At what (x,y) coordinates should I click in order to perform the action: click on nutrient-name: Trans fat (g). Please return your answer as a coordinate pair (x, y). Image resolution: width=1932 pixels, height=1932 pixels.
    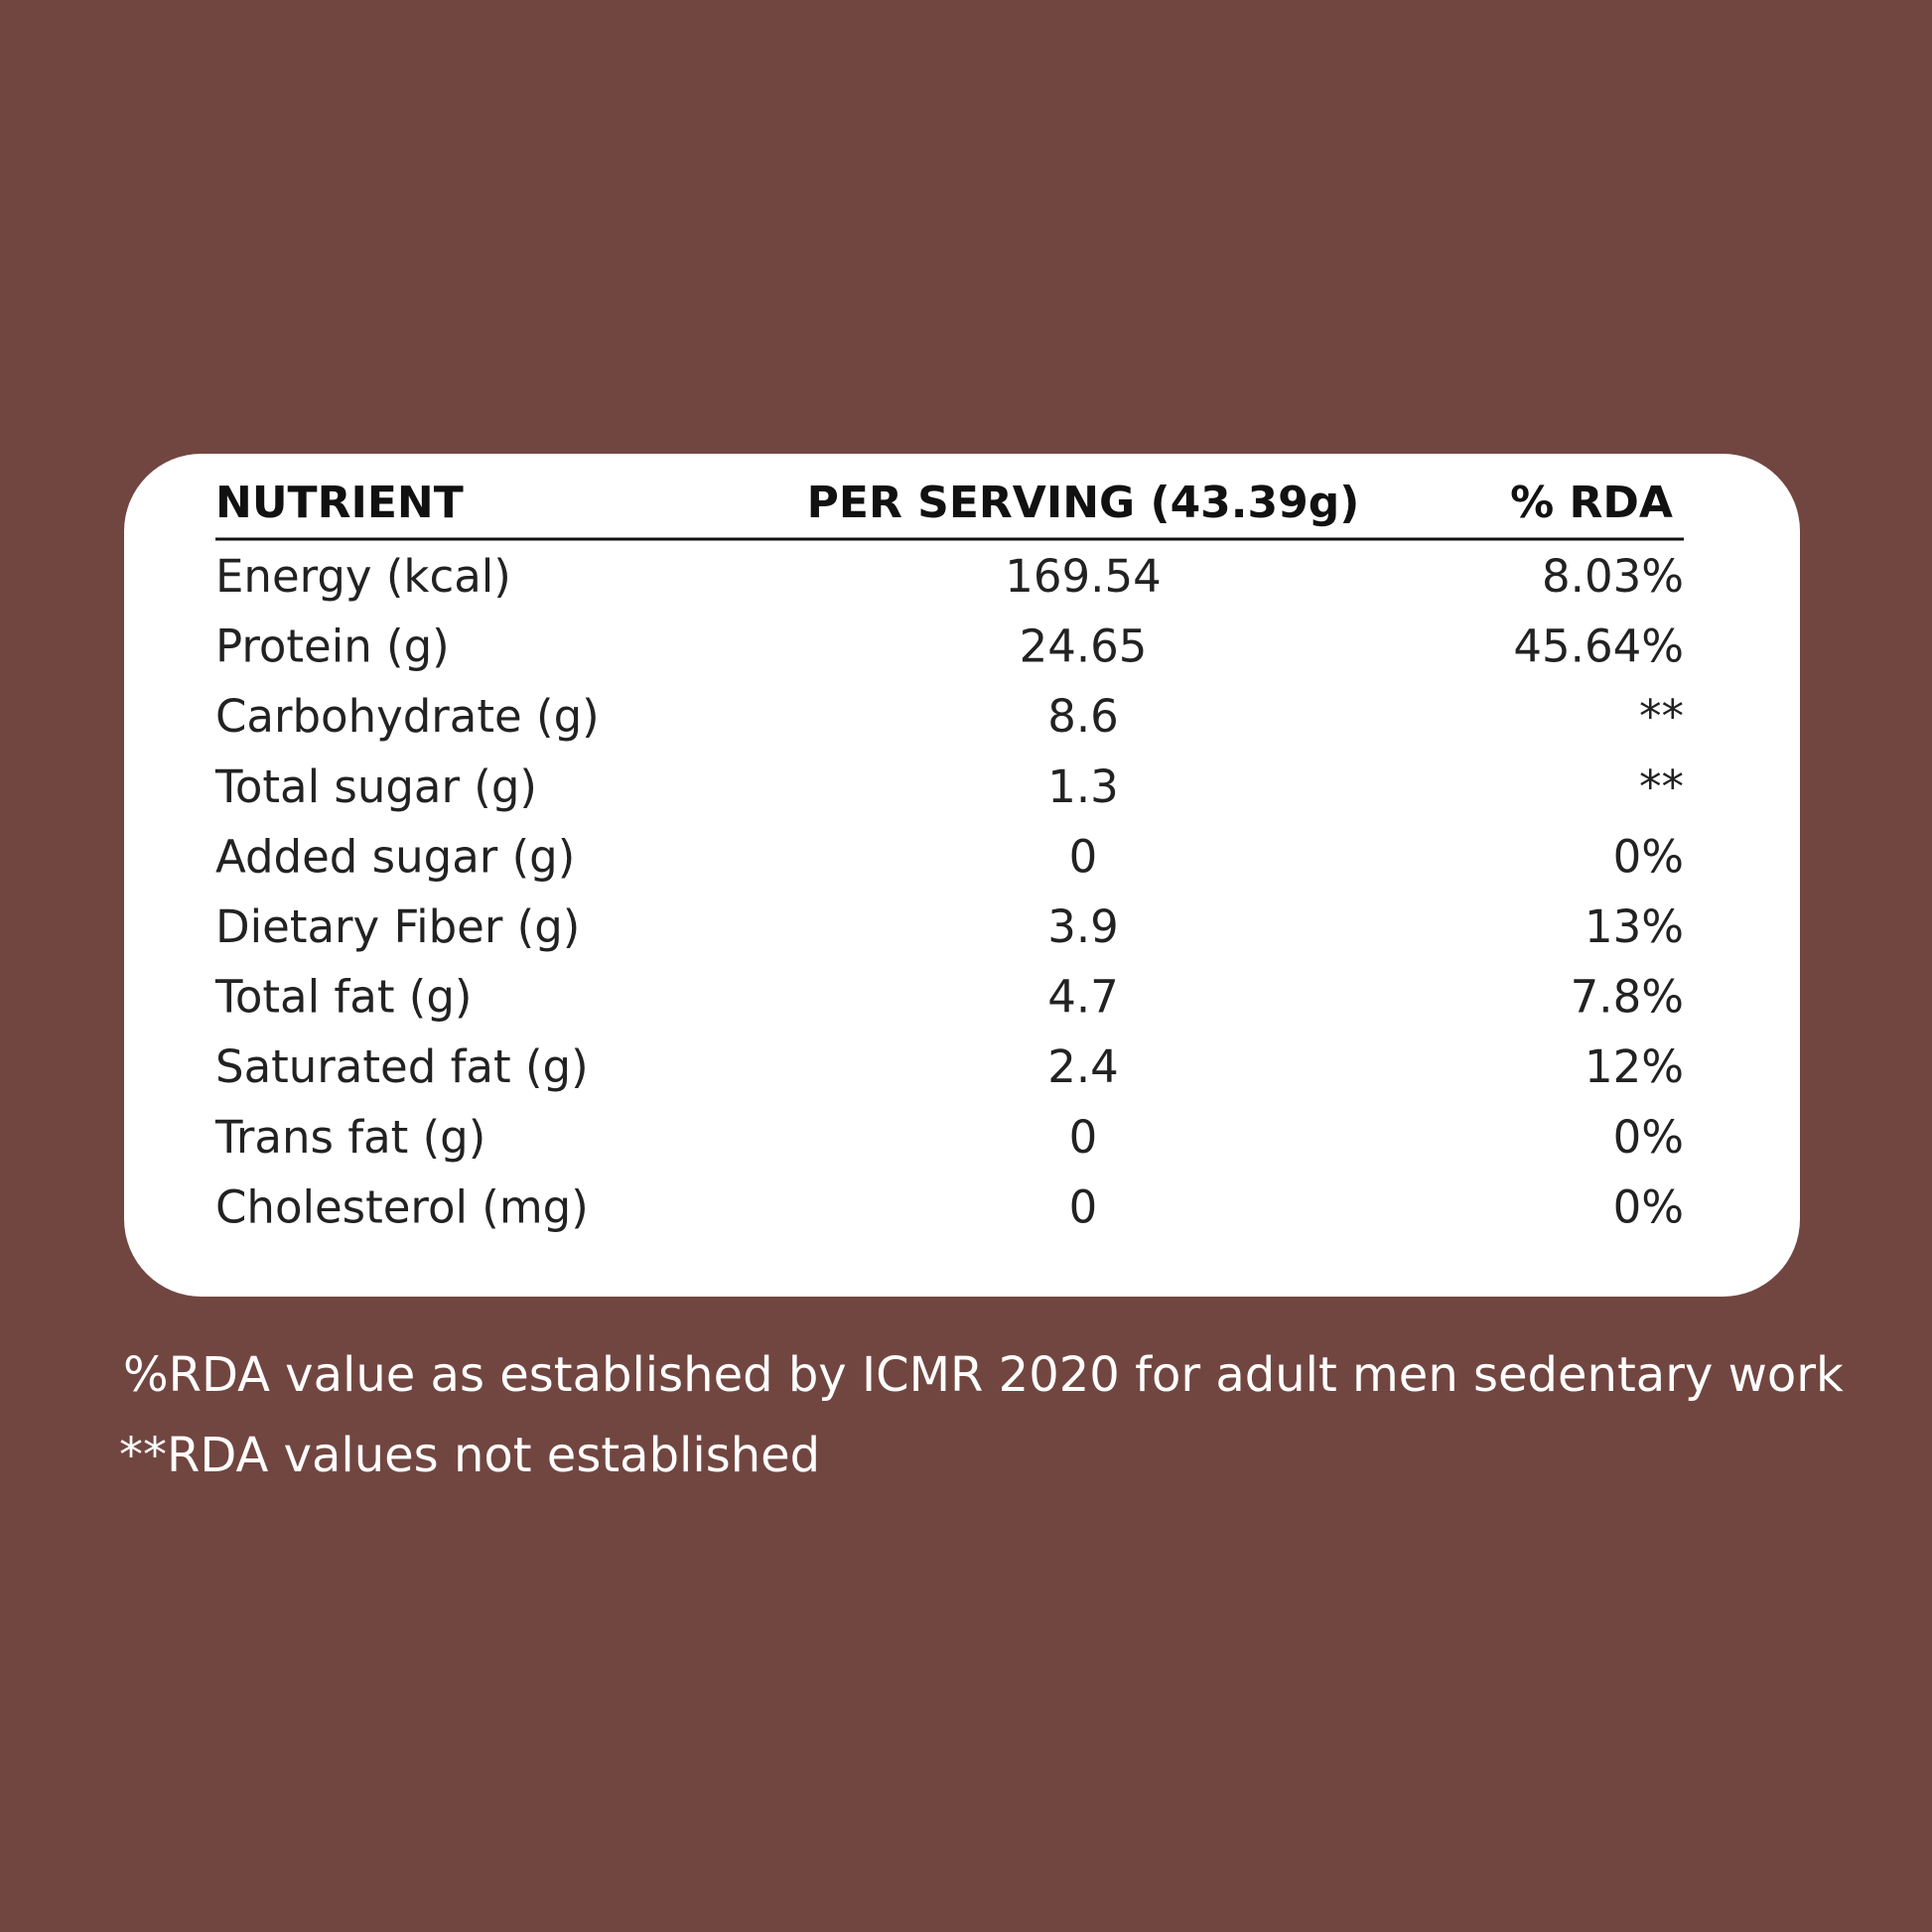
    Looking at the image, I should click on (349, 1138).